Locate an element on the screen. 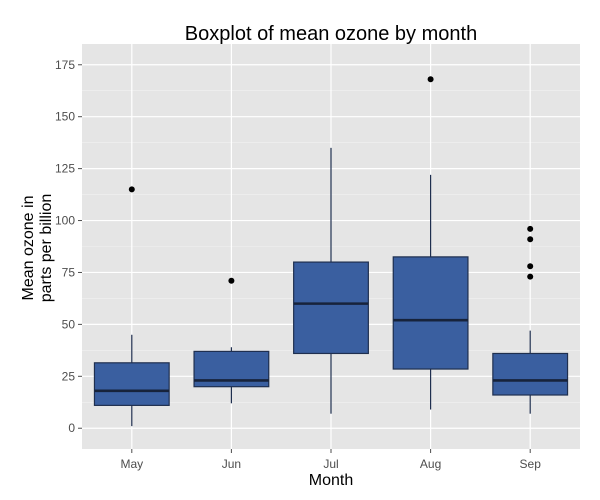 Image resolution: width=600 pixels, height=500 pixels. y-tick-label: 50 is located at coordinates (69, 324).